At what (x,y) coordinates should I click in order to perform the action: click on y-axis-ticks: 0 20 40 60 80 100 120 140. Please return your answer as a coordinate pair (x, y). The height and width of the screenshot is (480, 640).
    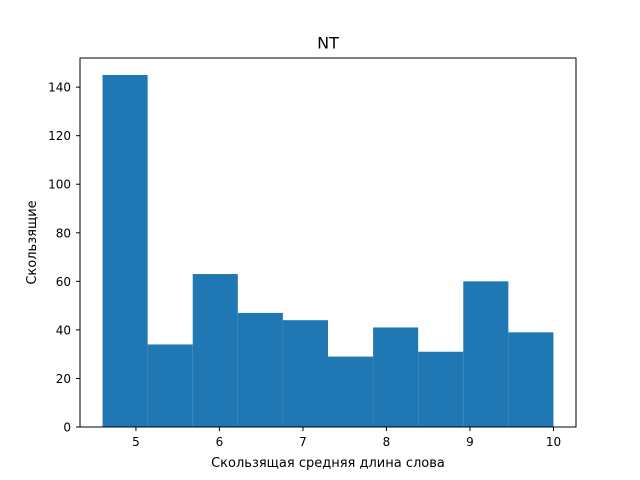
    Looking at the image, I should click on (64, 258).